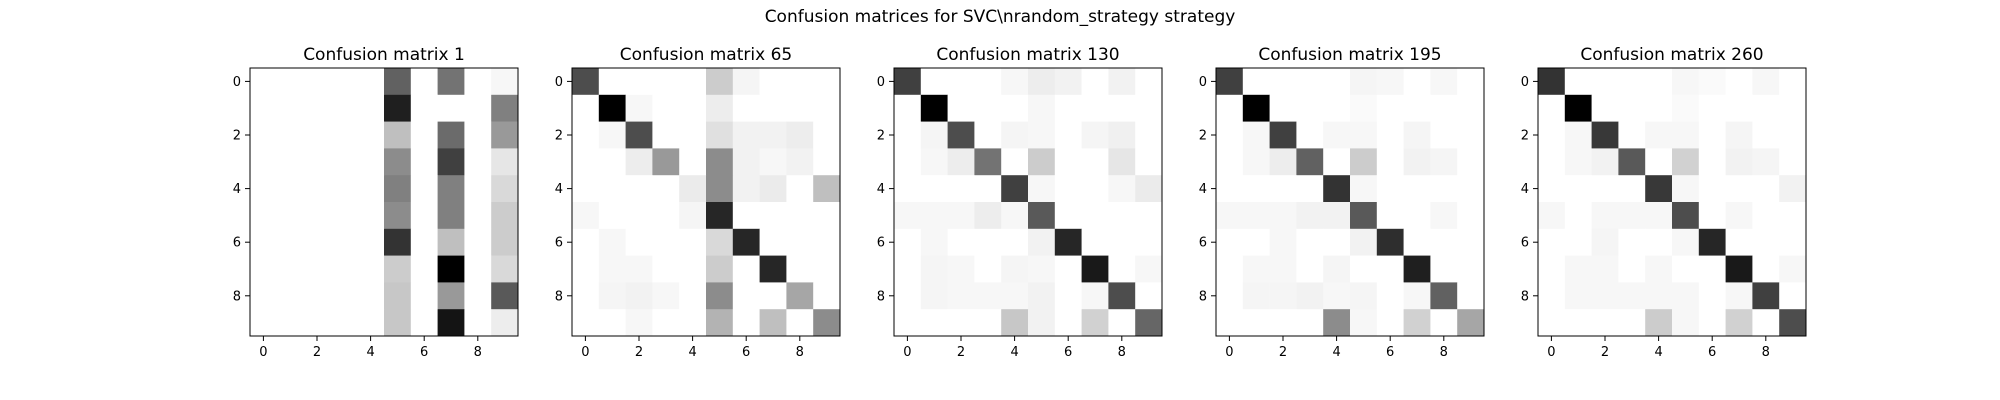  Describe the element at coordinates (1203, 136) in the screenshot. I see `y-tick-label: 2` at that location.